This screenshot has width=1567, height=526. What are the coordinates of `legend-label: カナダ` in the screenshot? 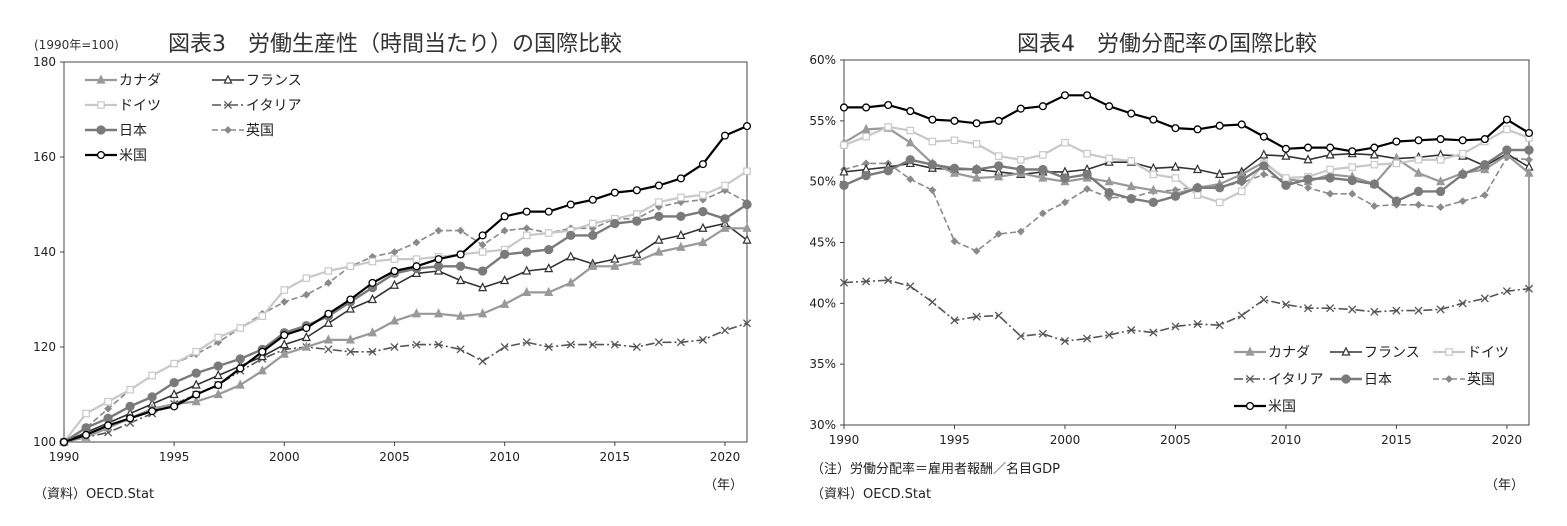 It's located at (140, 81).